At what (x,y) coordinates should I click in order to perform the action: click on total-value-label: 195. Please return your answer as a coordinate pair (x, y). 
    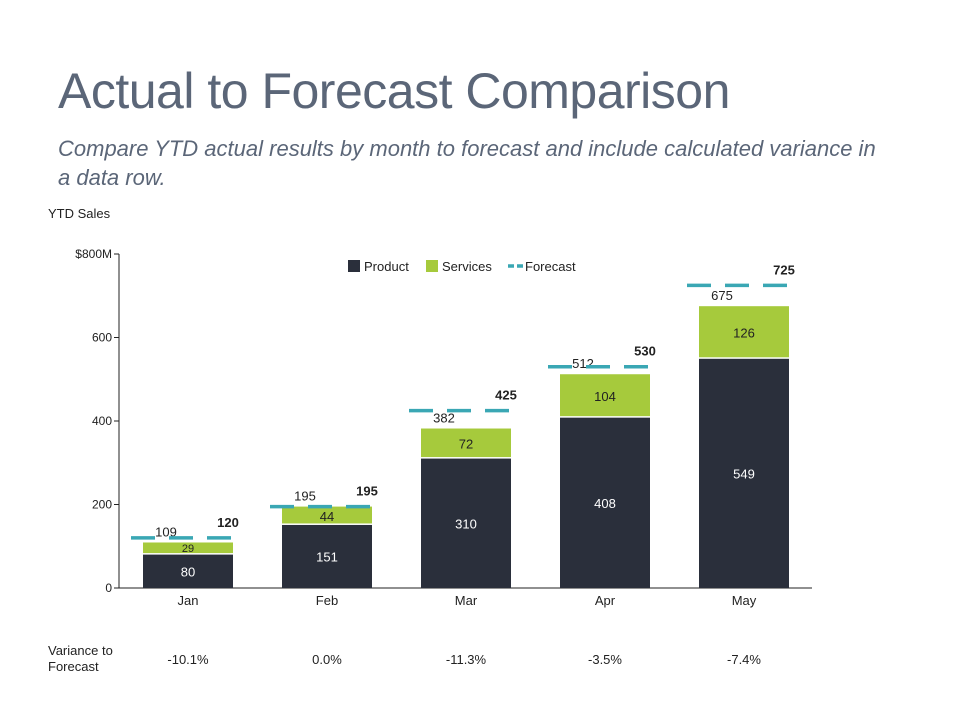
    Looking at the image, I should click on (305, 496).